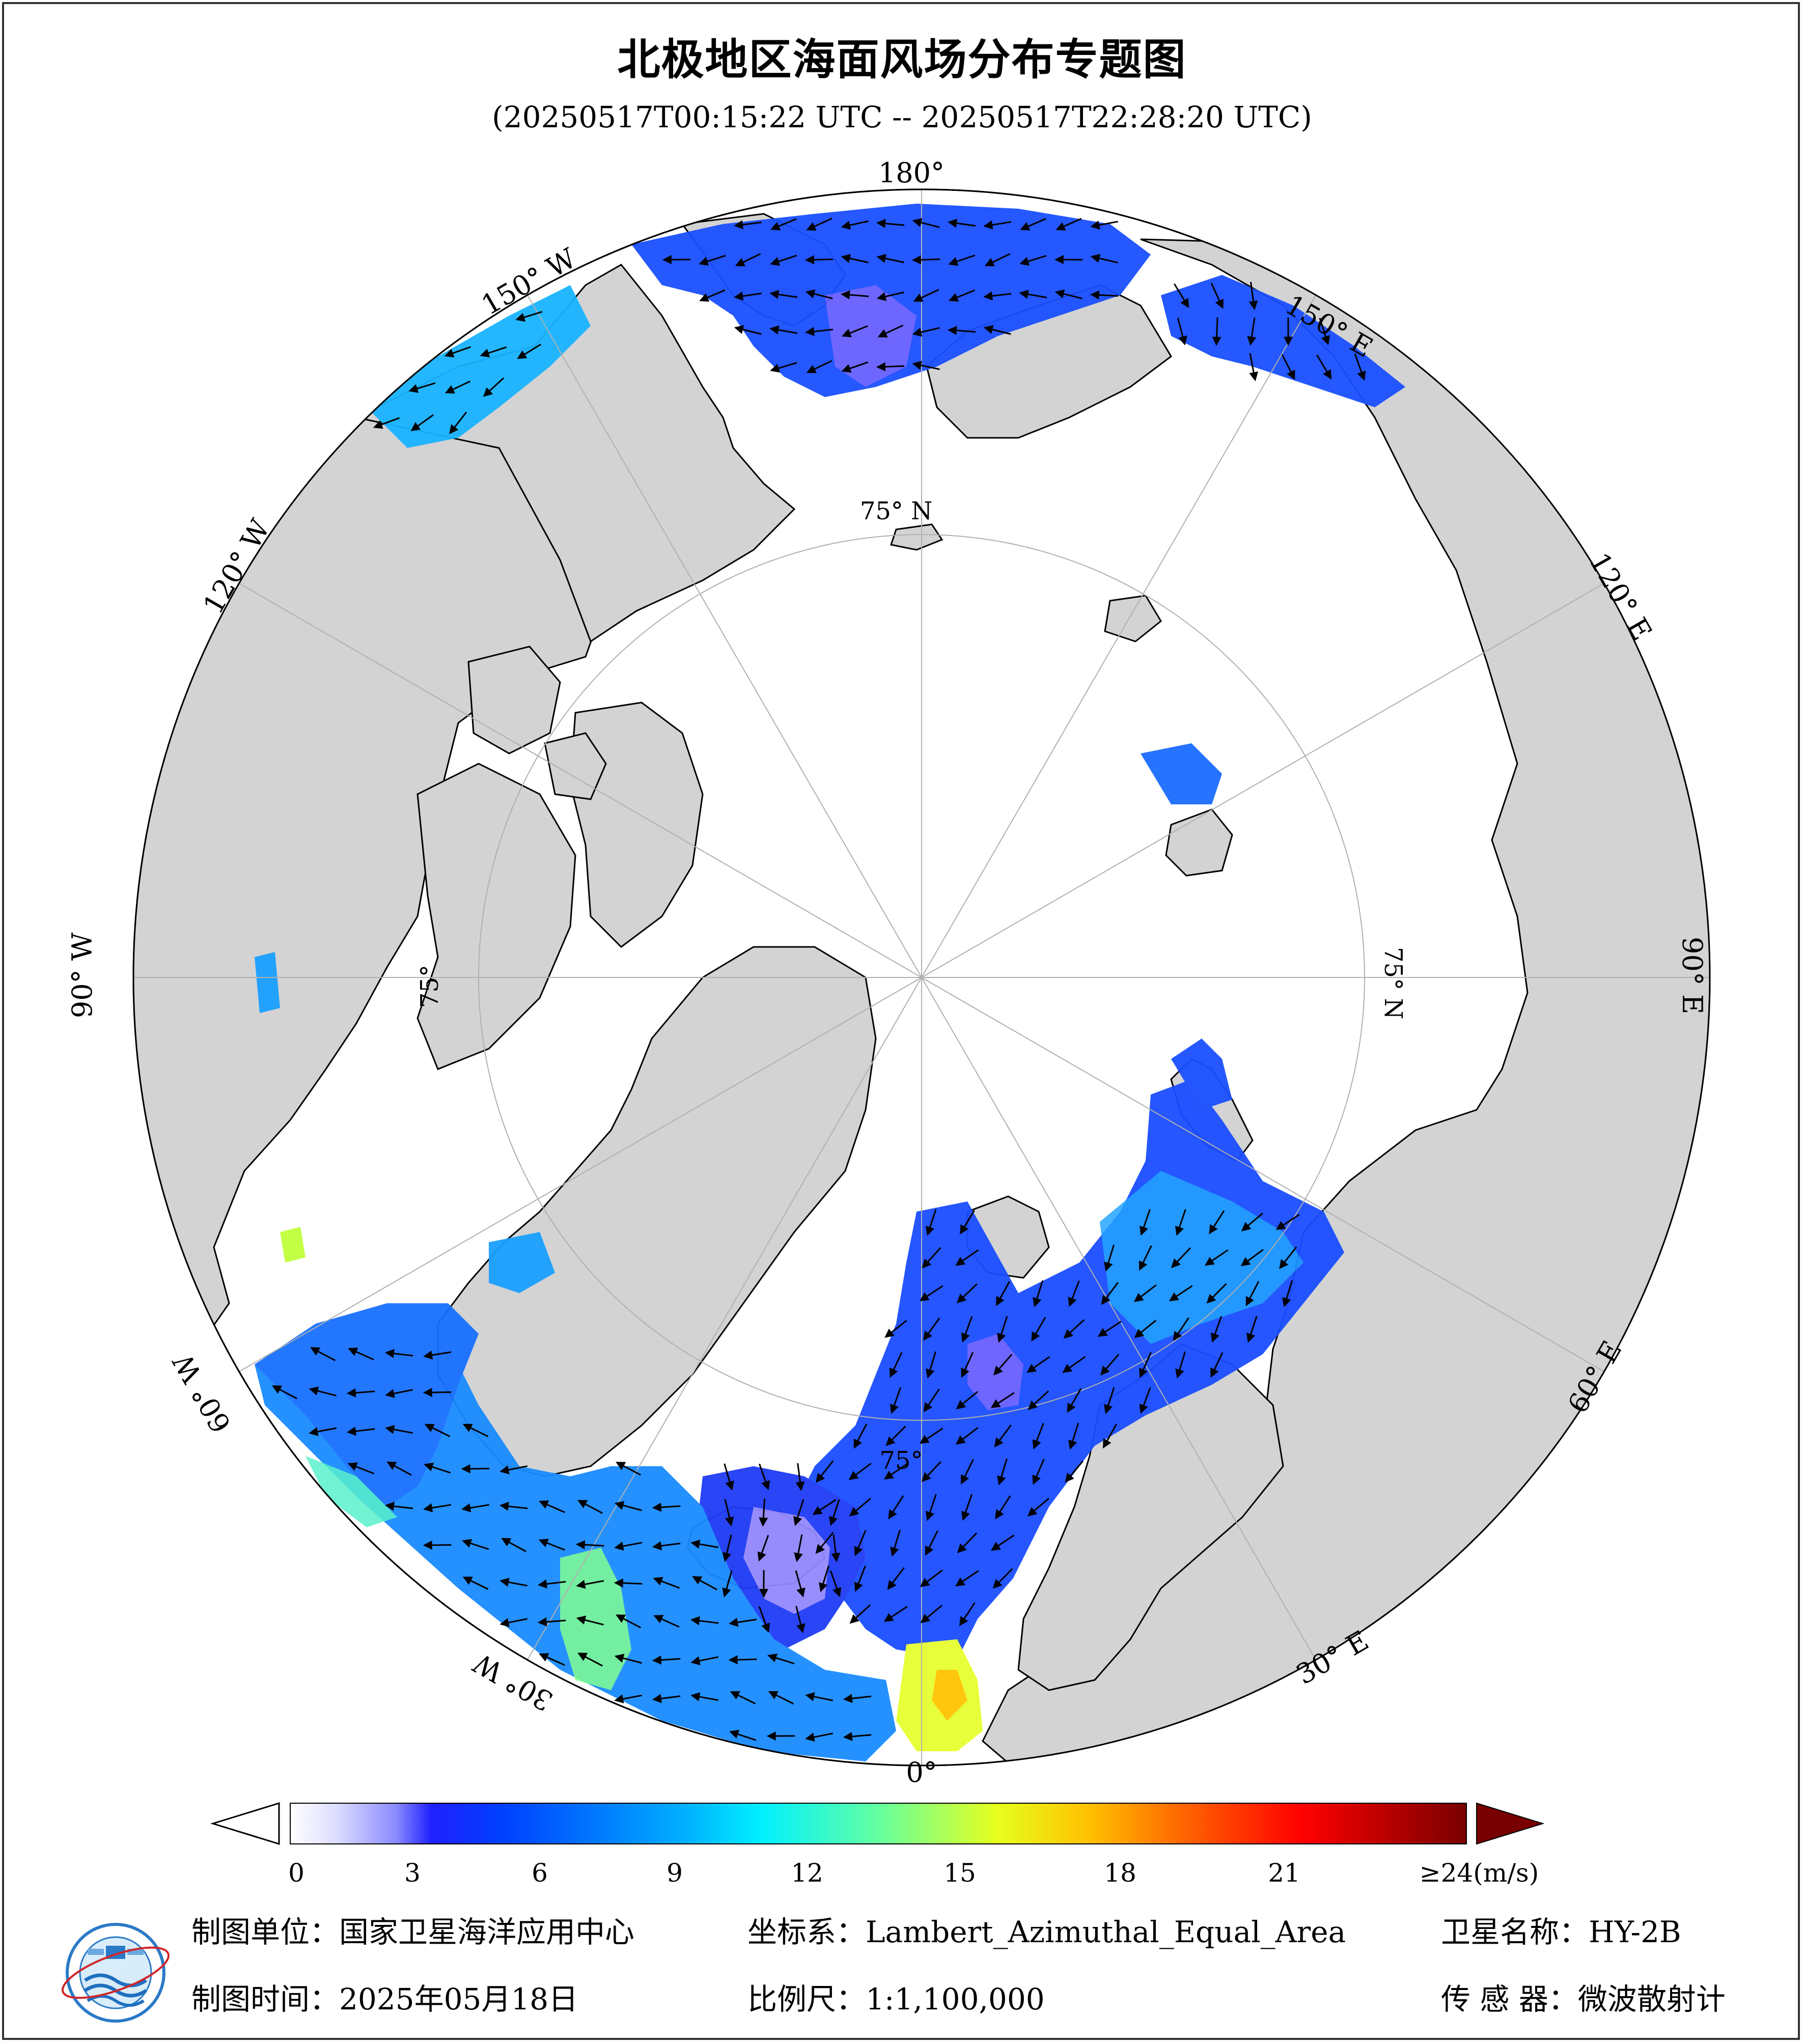  I want to click on wind-area-greenland-east-spot, so click(522, 1262).